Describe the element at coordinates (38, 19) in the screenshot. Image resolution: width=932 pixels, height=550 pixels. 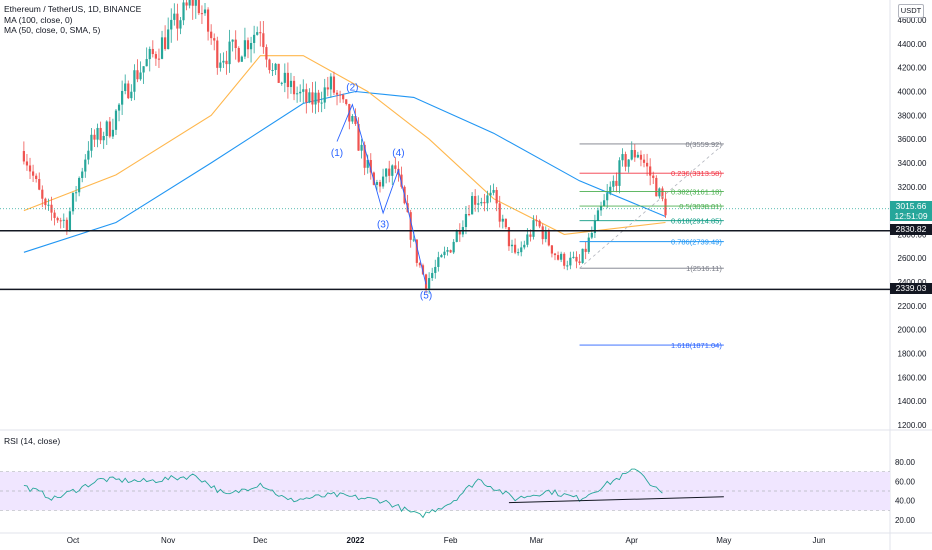
I see `ma100-legend: MA (100, close, 0)` at that location.